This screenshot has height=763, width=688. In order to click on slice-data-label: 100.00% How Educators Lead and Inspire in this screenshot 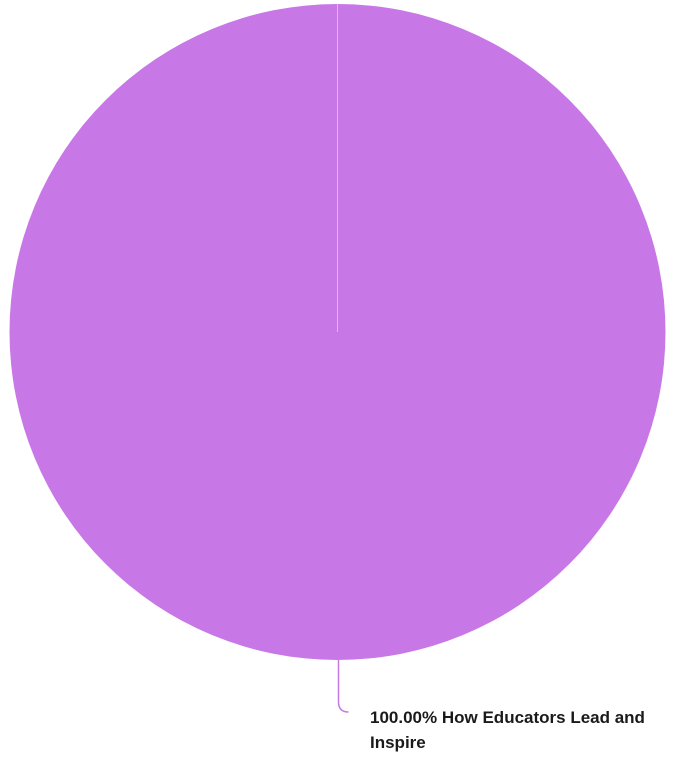, I will do `click(529, 730)`.